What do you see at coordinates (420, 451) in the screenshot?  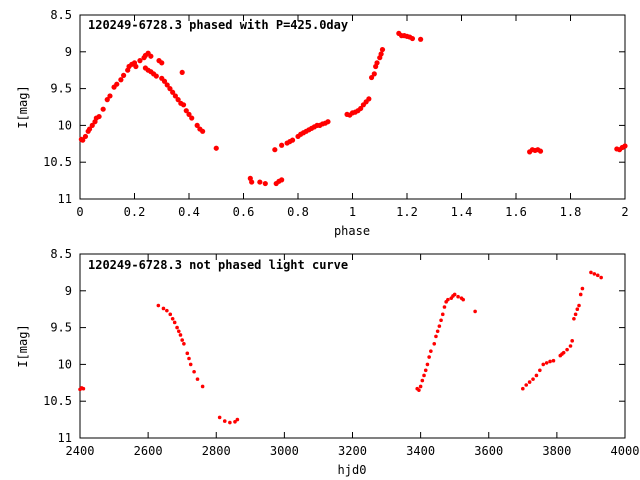 I see `x-tick-label: 3400` at bounding box center [420, 451].